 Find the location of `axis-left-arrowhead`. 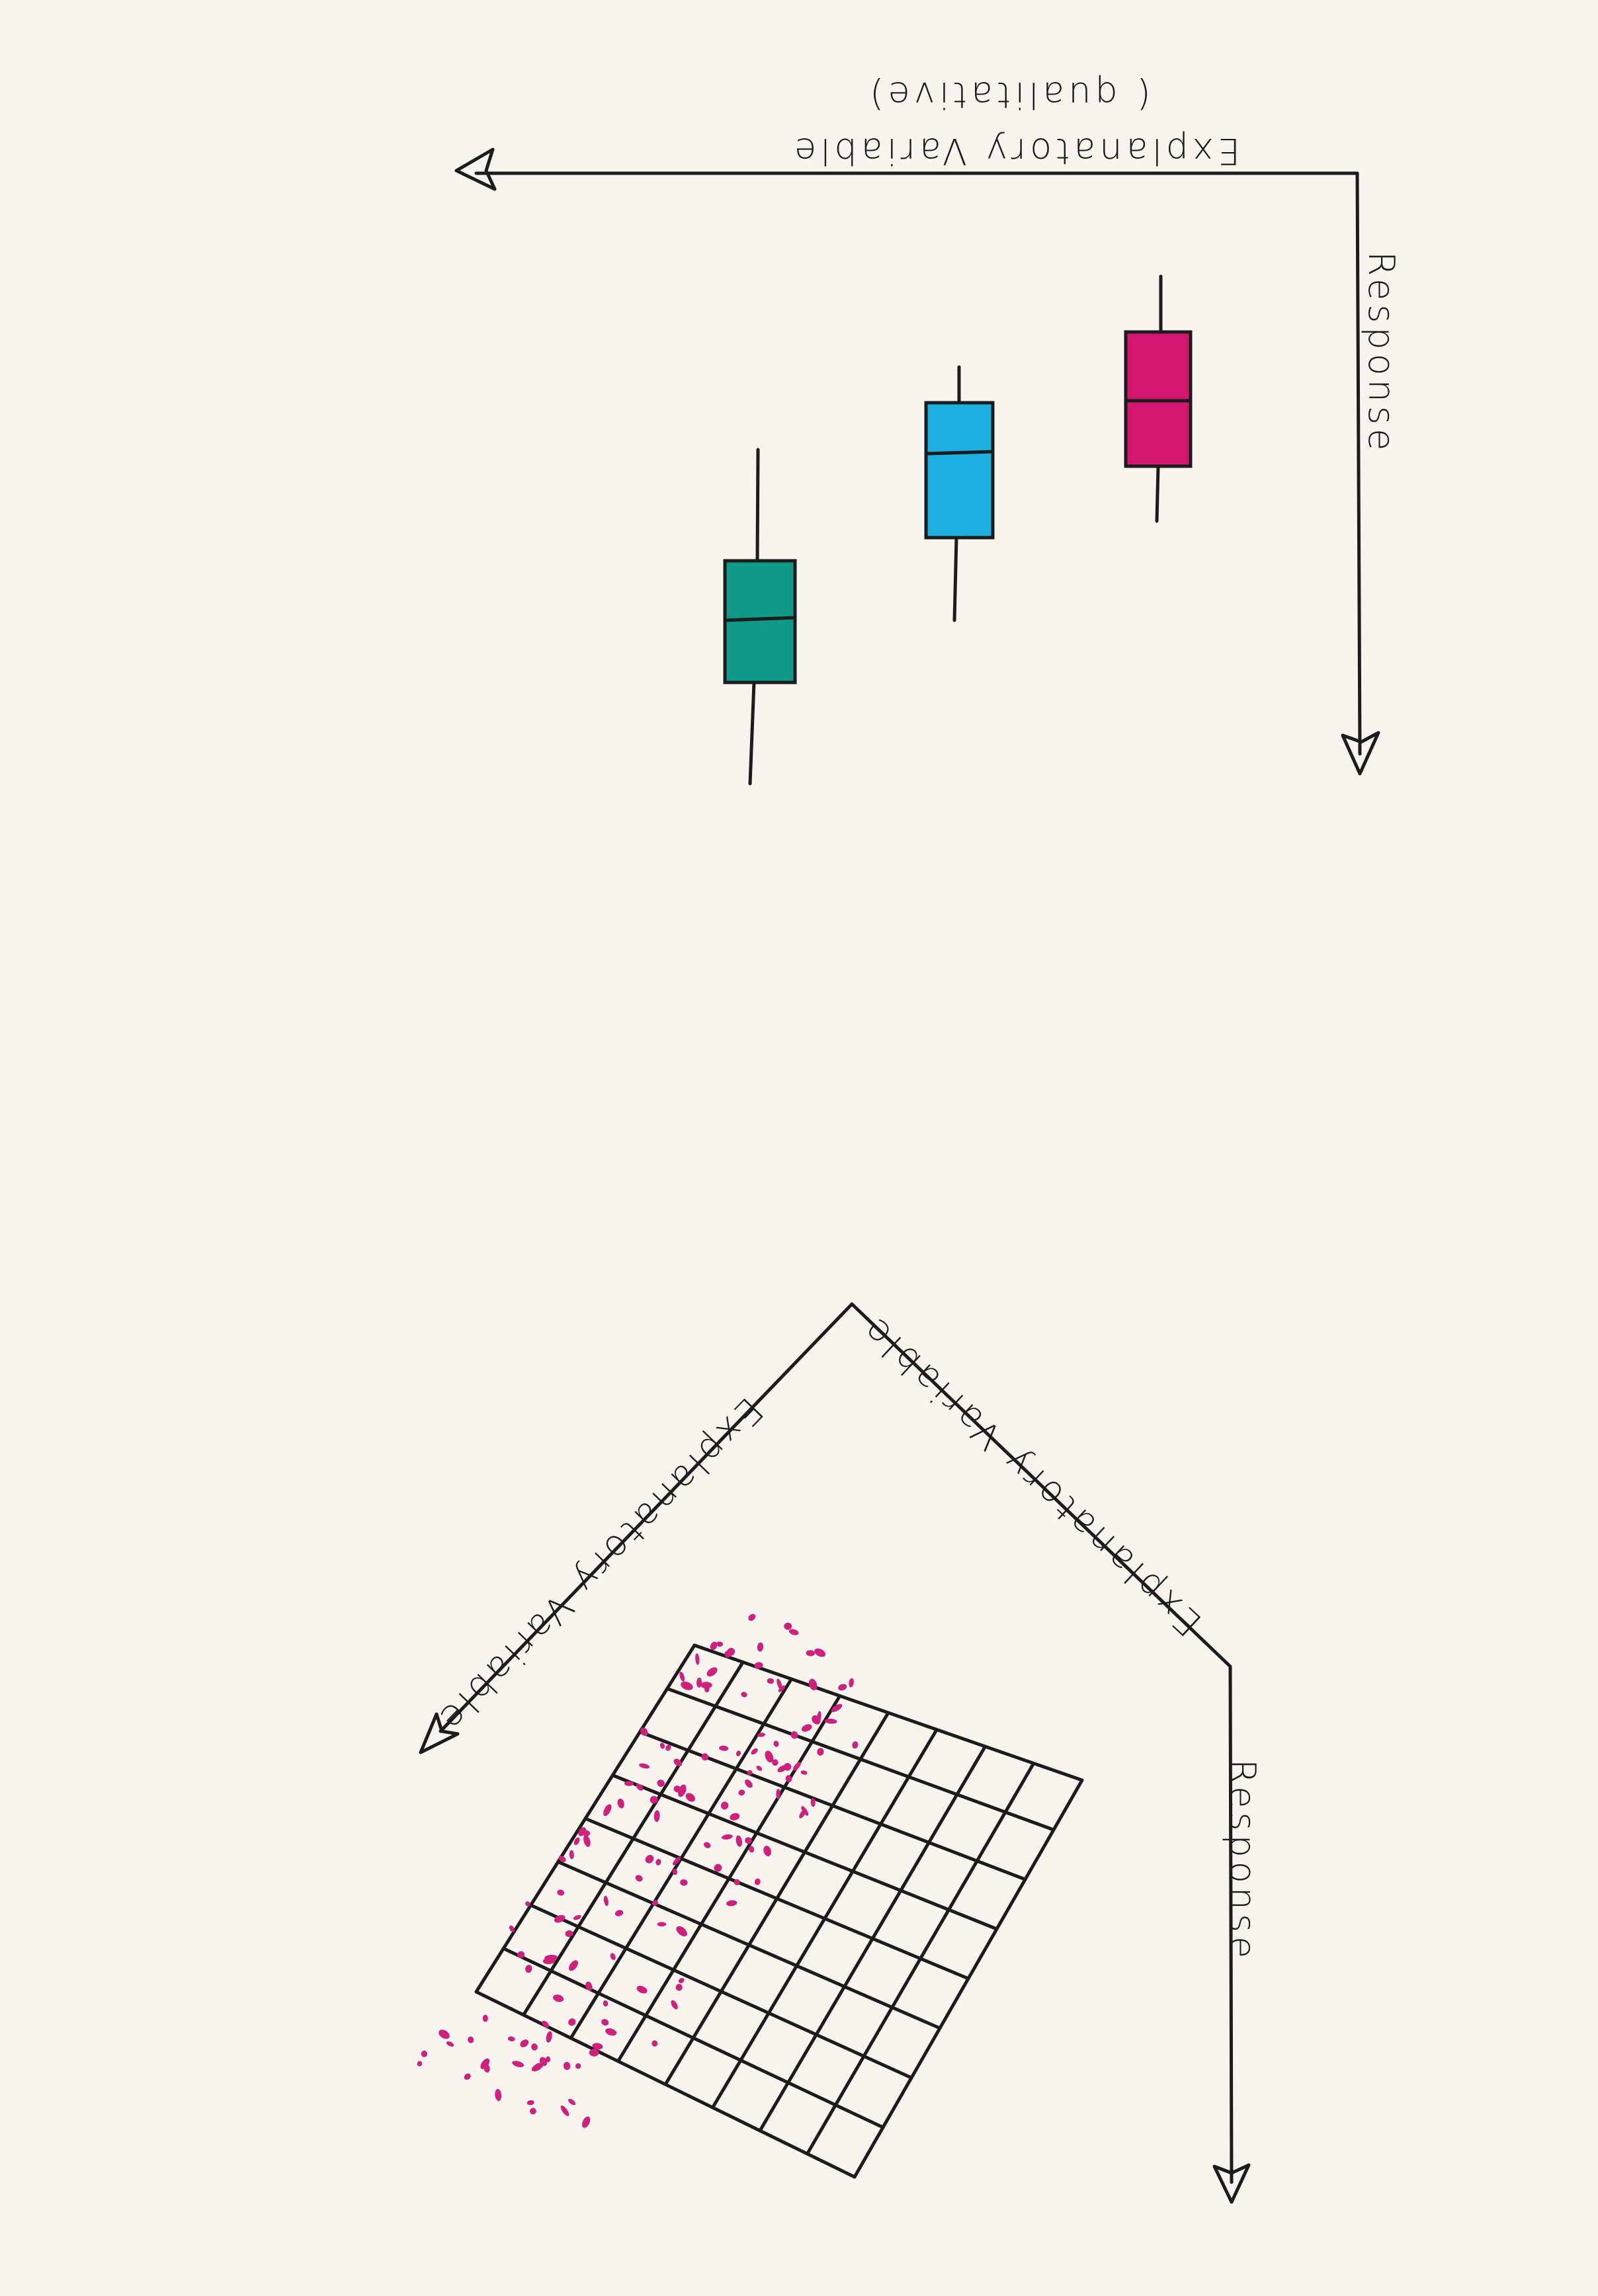

axis-left-arrowhead is located at coordinates (439, 1733).